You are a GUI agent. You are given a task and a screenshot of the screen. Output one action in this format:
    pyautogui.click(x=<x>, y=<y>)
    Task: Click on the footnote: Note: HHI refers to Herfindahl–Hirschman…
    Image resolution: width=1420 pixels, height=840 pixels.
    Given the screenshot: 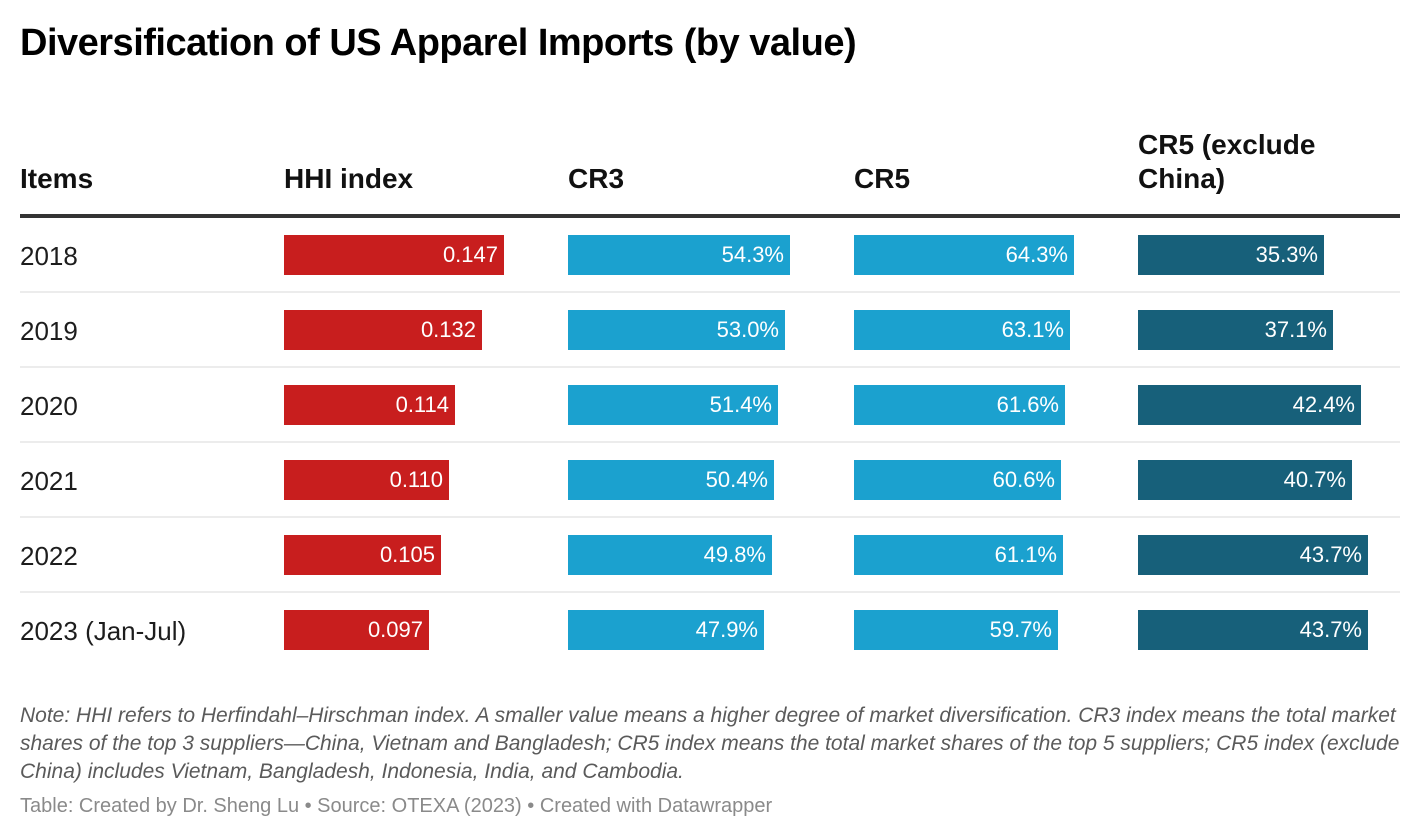 What is the action you would take?
    pyautogui.click(x=710, y=743)
    